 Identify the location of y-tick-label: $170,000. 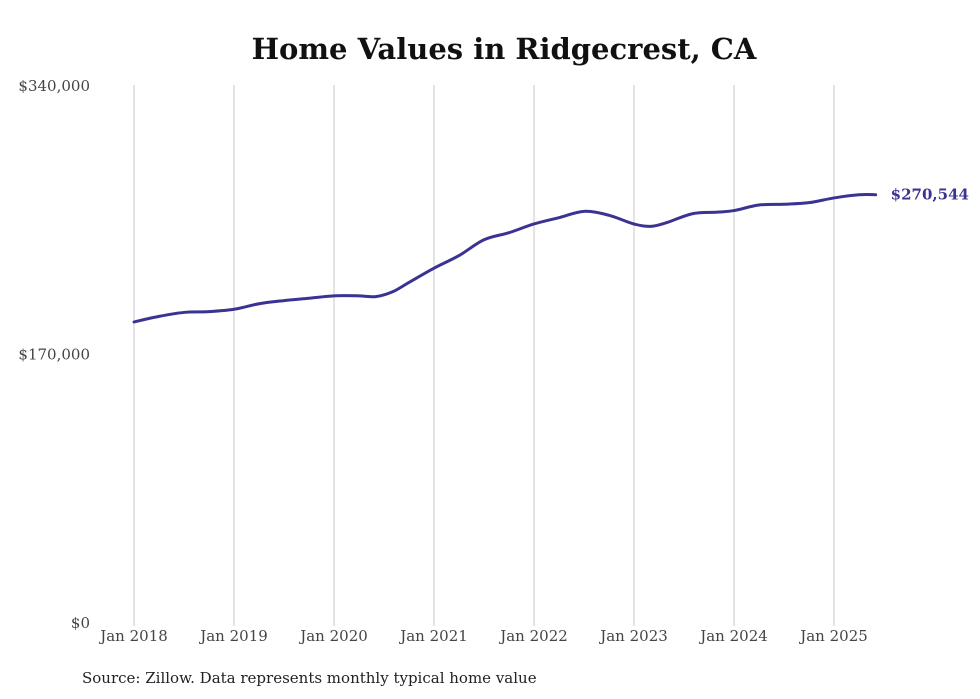
(54, 355).